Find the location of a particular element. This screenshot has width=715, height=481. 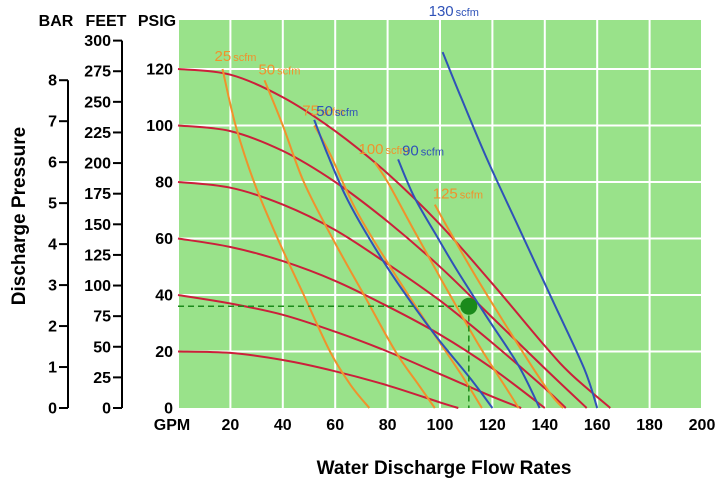

tick-label-bar: 7 is located at coordinates (52, 122).